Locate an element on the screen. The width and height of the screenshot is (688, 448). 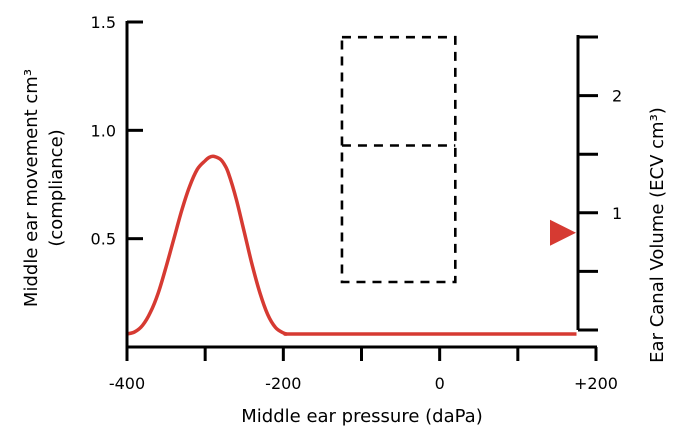
y-left-tick-label: 1.5 is located at coordinates (103, 22).